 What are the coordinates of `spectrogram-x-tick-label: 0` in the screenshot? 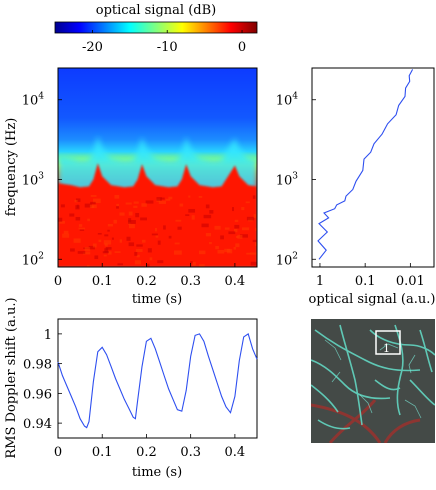 It's located at (58, 281).